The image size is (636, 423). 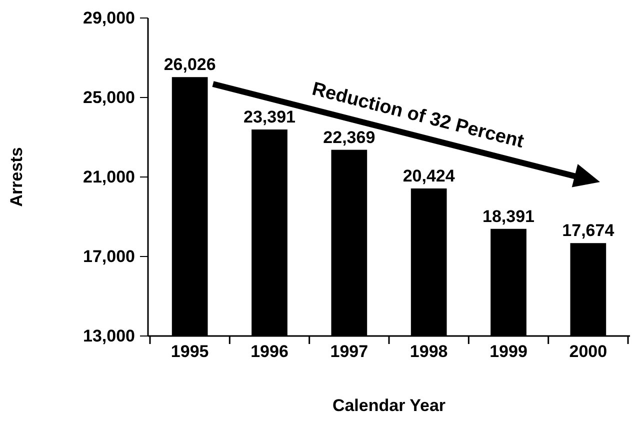 What do you see at coordinates (508, 216) in the screenshot?
I see `data-label: 18,391` at bounding box center [508, 216].